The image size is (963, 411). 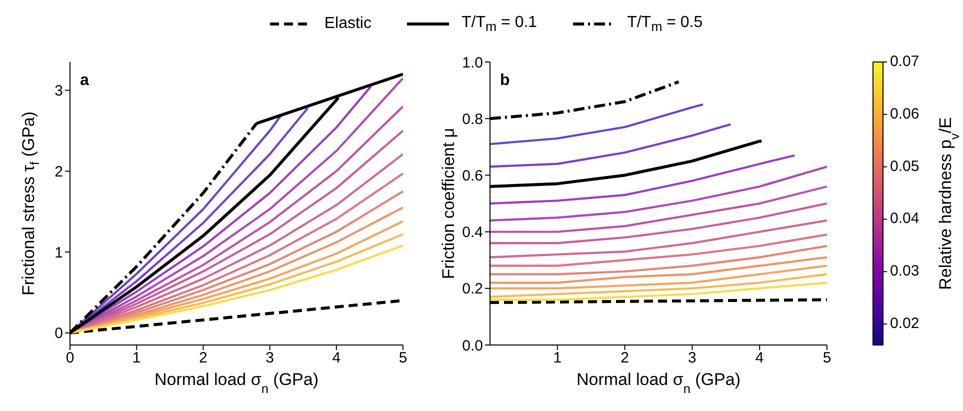 What do you see at coordinates (448, 204) in the screenshot?
I see `y-axis-title: Friction coefficient μ` at bounding box center [448, 204].